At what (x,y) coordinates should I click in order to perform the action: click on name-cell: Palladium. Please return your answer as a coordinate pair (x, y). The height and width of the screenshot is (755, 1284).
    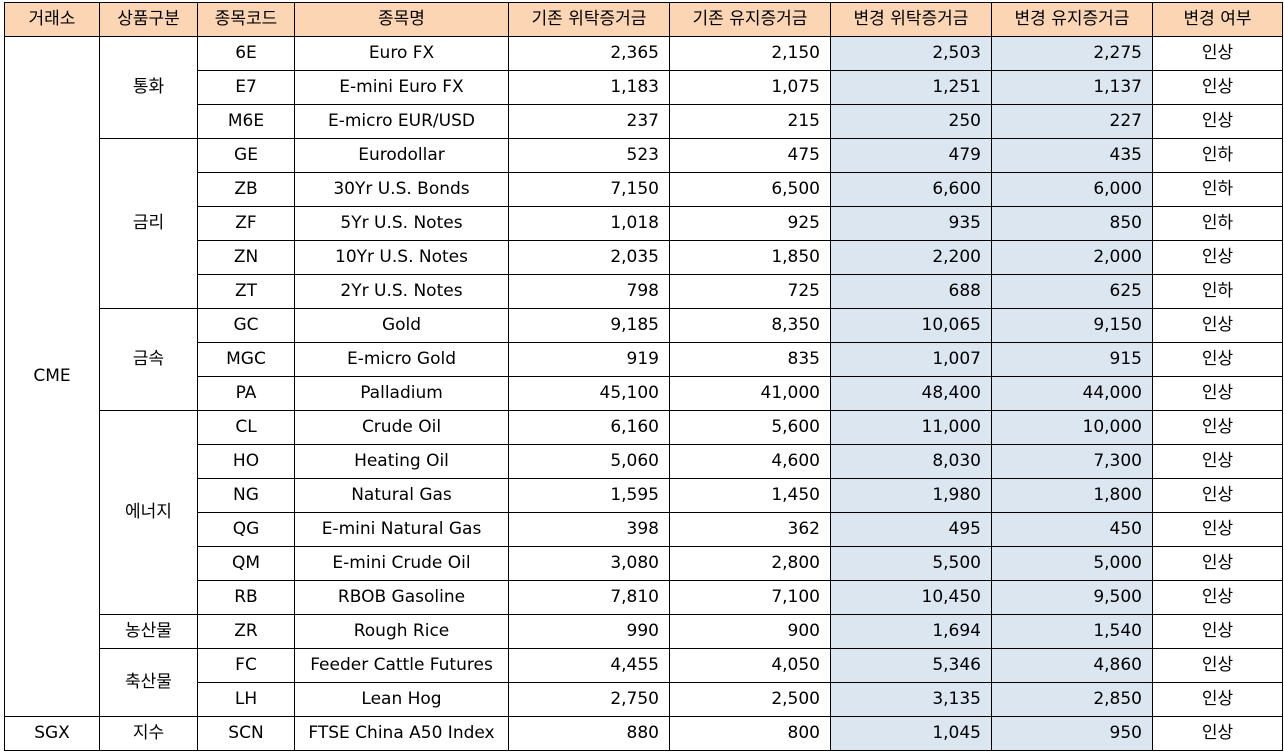
    Looking at the image, I should click on (401, 393).